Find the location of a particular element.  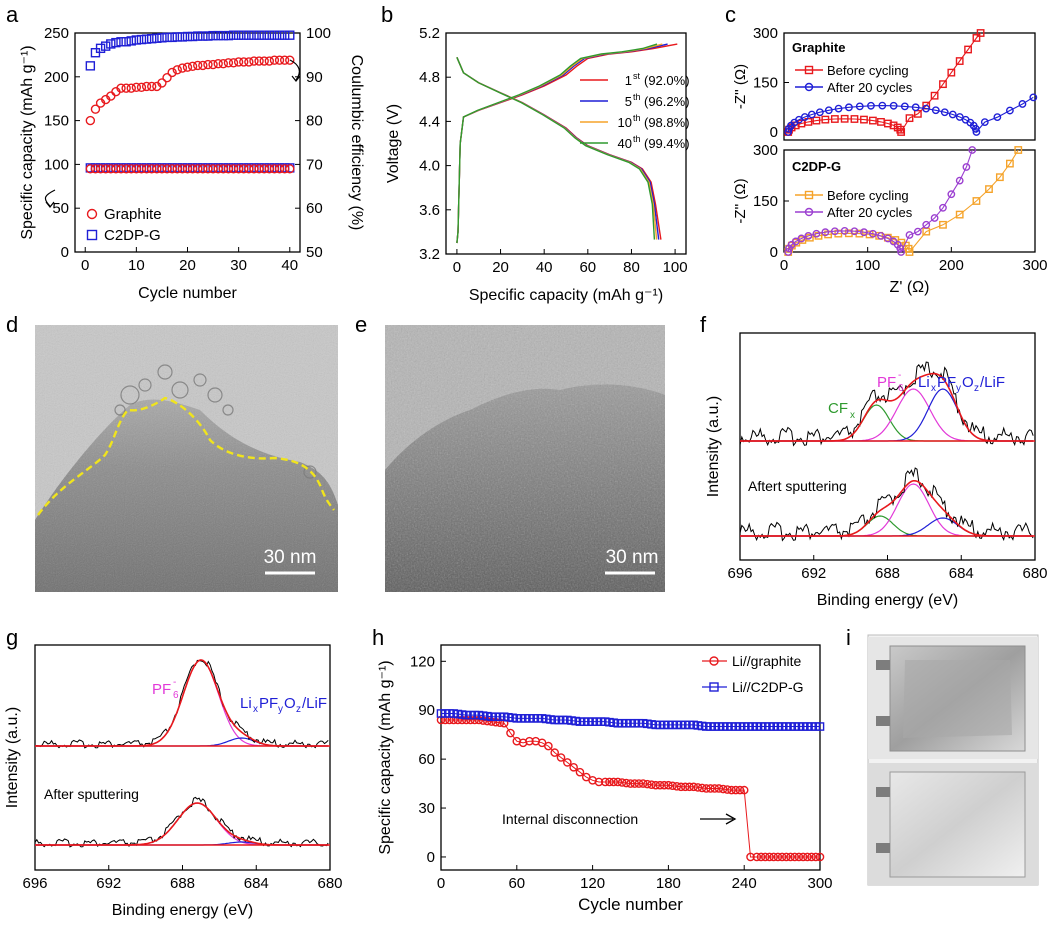

legend-marker-graphite is located at coordinates (92, 214).